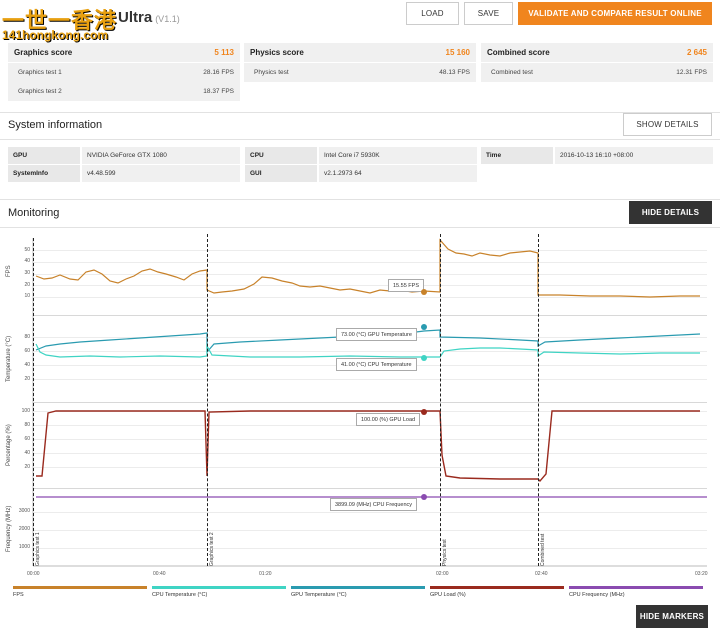 The height and width of the screenshot is (639, 720). What do you see at coordinates (27, 453) in the screenshot?
I see `pct-tick: 40` at bounding box center [27, 453].